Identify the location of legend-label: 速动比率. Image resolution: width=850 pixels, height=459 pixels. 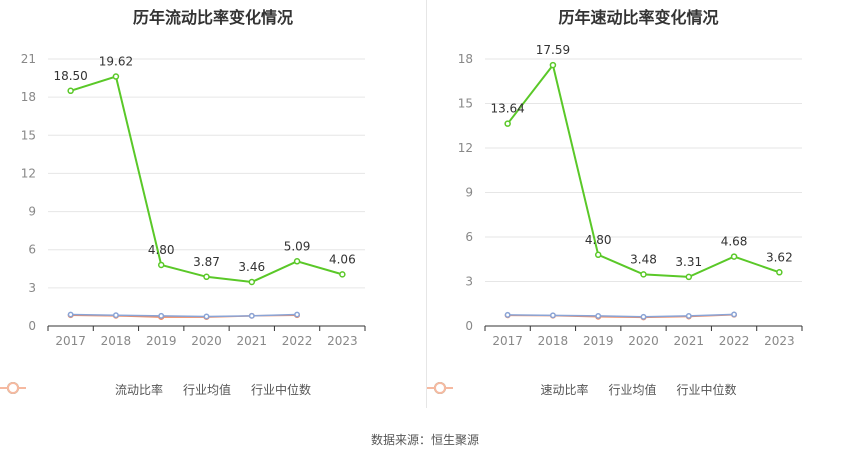
(564, 390).